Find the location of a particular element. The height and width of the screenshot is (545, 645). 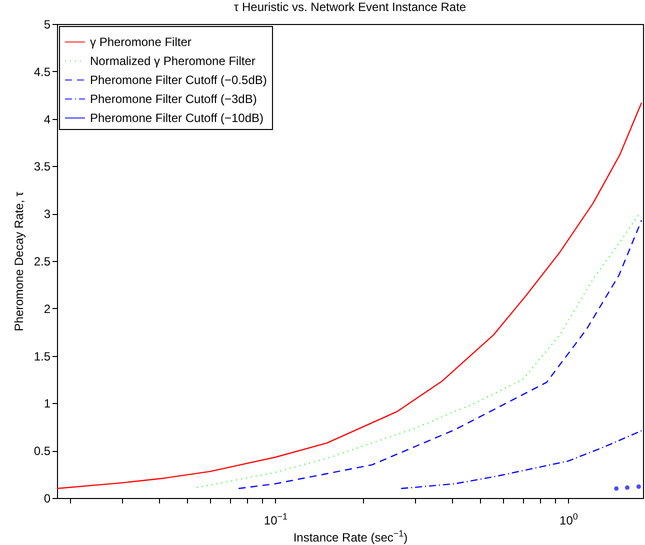

y-tick-label: 2 is located at coordinates (47, 309).